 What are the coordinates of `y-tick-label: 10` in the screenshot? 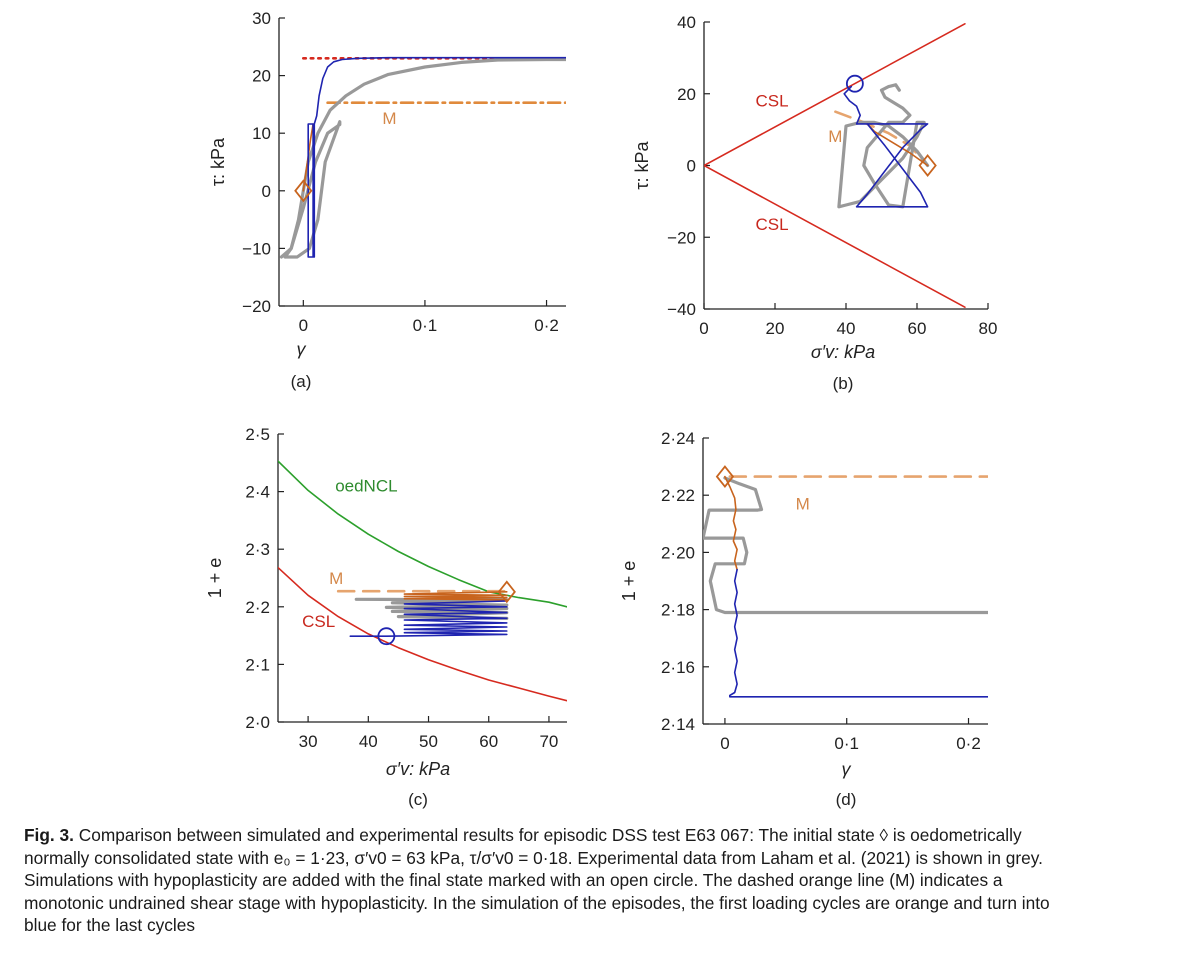 It's located at (261, 133).